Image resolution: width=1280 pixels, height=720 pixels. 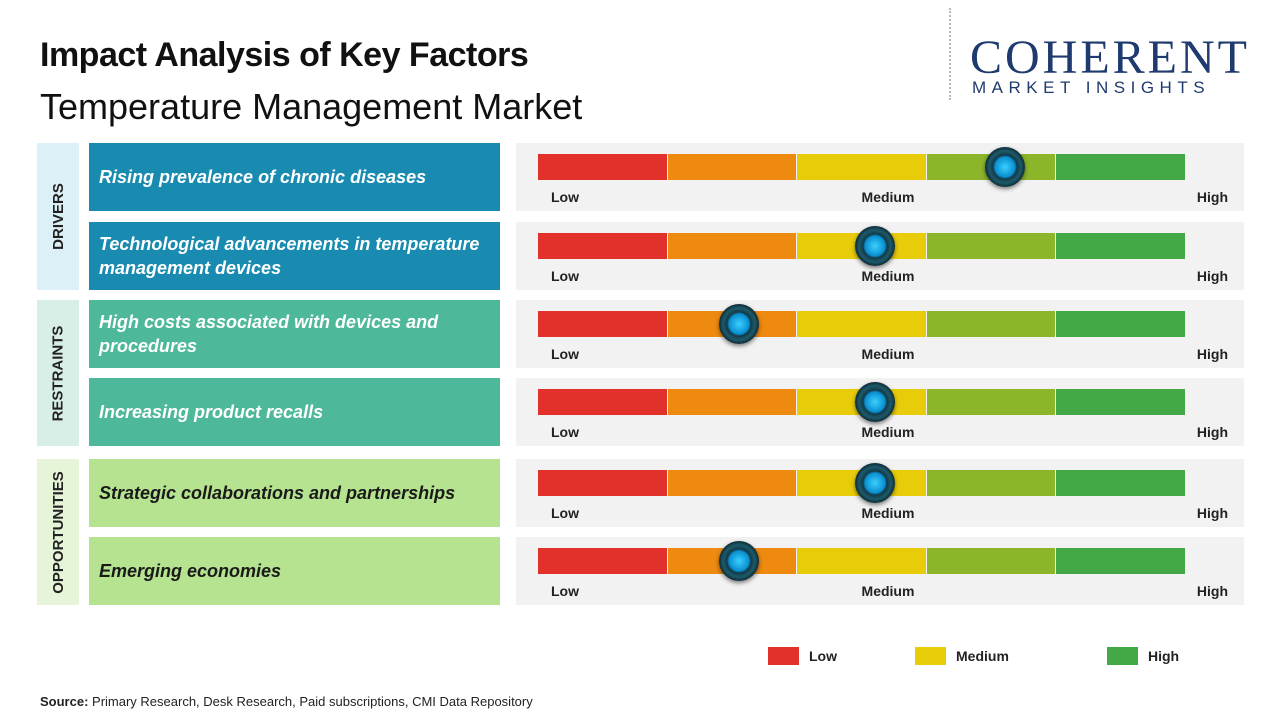 I want to click on group-label-text: DRIVERS, so click(x=58, y=216).